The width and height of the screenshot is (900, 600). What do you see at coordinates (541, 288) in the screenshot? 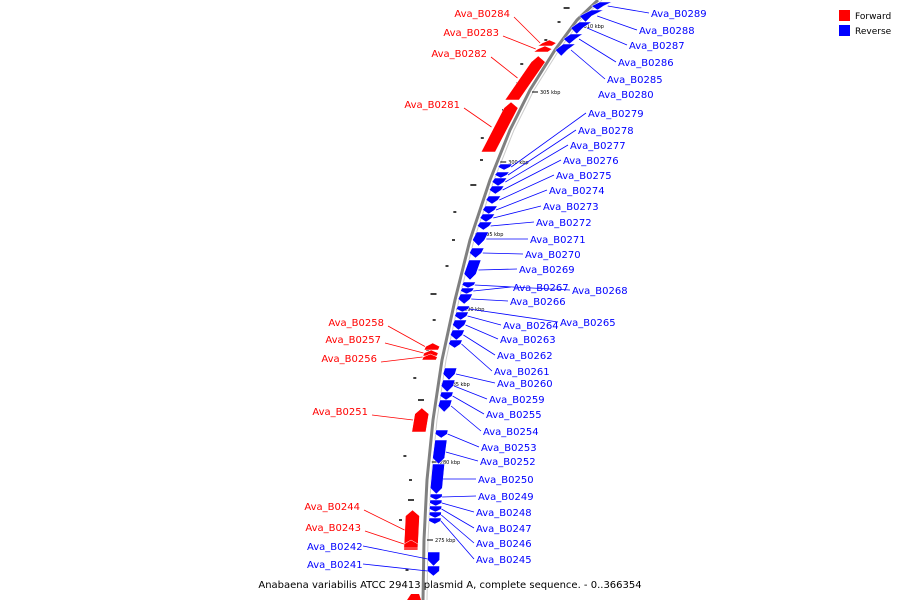
I see `reverse-gene-label: Ava_B0267` at bounding box center [541, 288].